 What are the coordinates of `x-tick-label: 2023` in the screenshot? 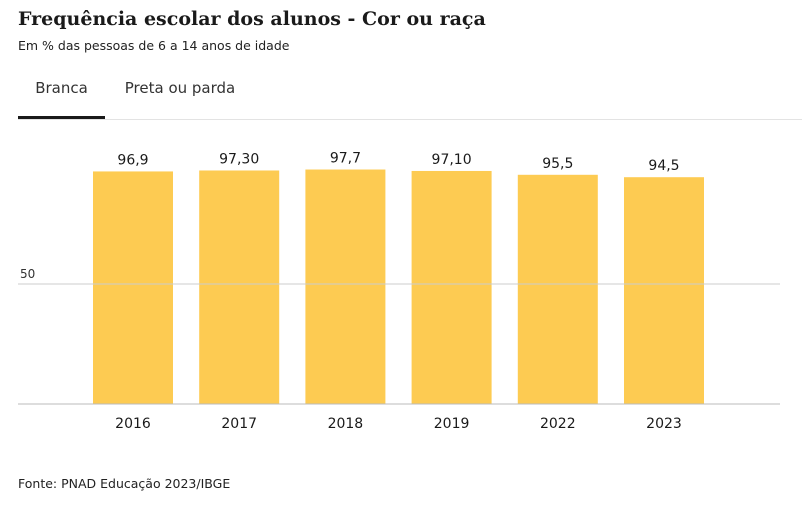 It's located at (664, 424).